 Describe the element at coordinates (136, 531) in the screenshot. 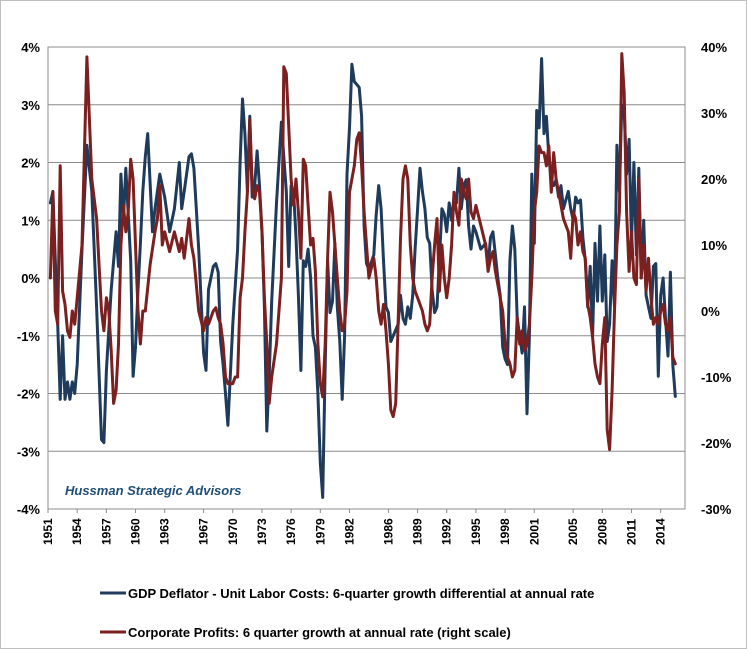

I see `x-tick-label: 1960` at that location.